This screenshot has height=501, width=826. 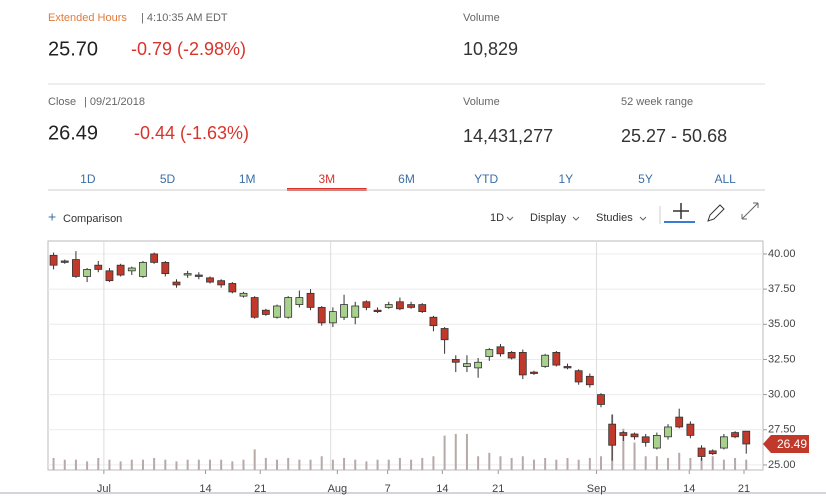 I want to click on draw-icon, so click(x=716, y=213).